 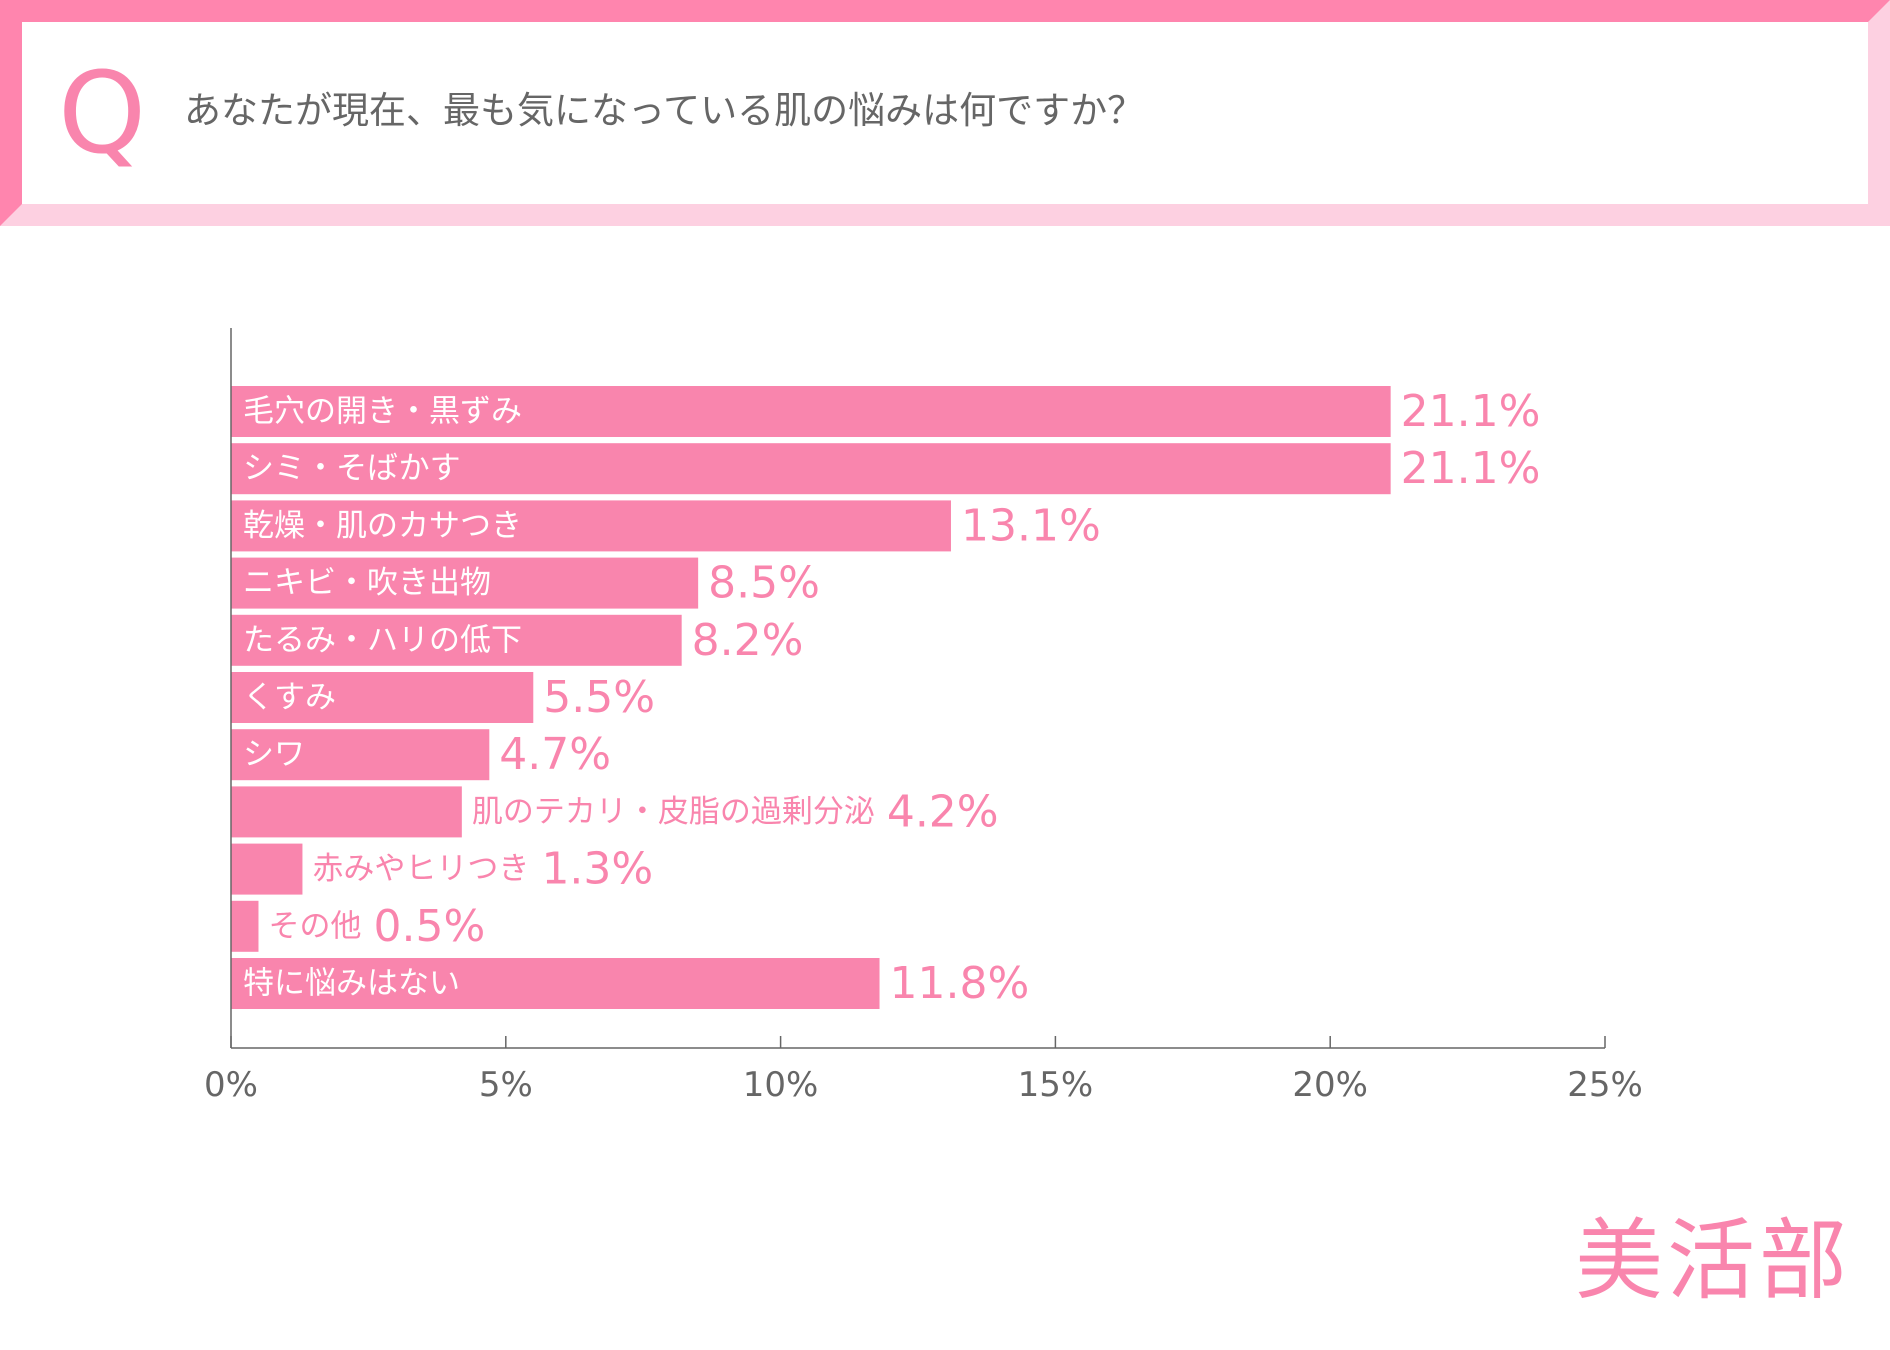 I want to click on value-label: 4.2%, so click(x=943, y=811).